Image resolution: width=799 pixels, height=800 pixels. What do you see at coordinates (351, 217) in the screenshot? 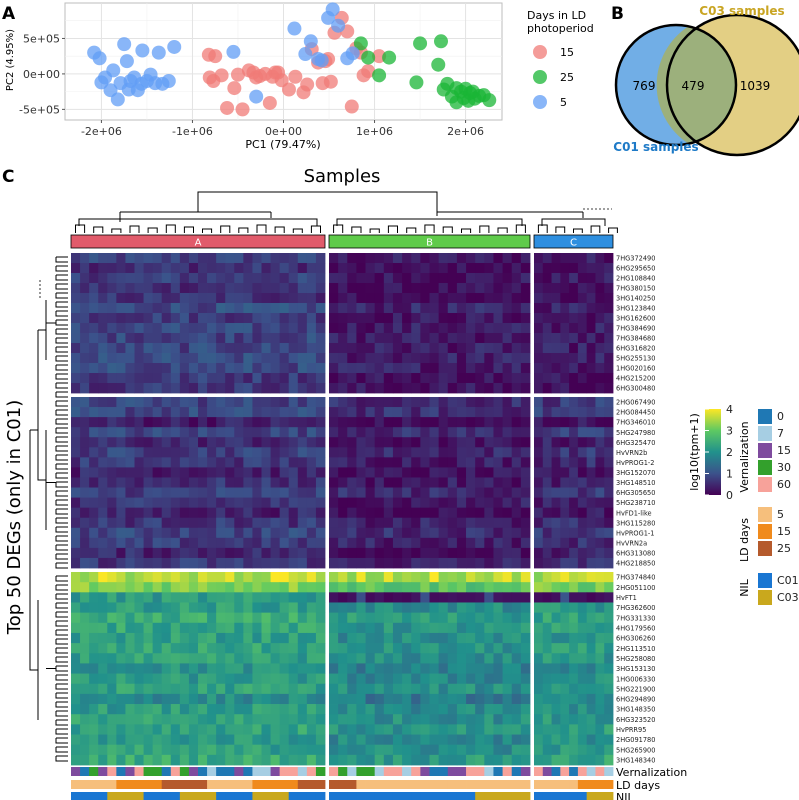
I see `dendro-drop` at bounding box center [351, 217].